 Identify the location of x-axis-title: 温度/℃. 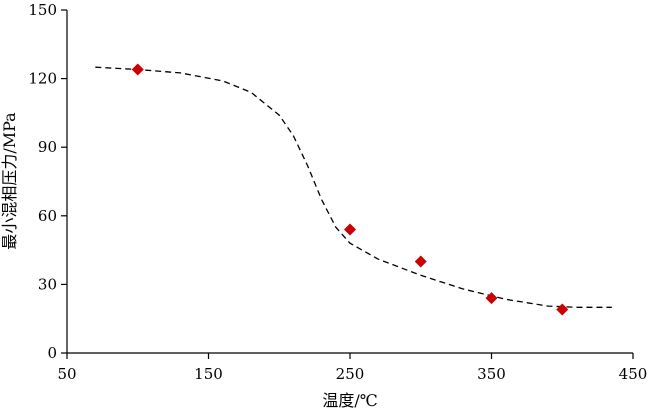
(349, 400).